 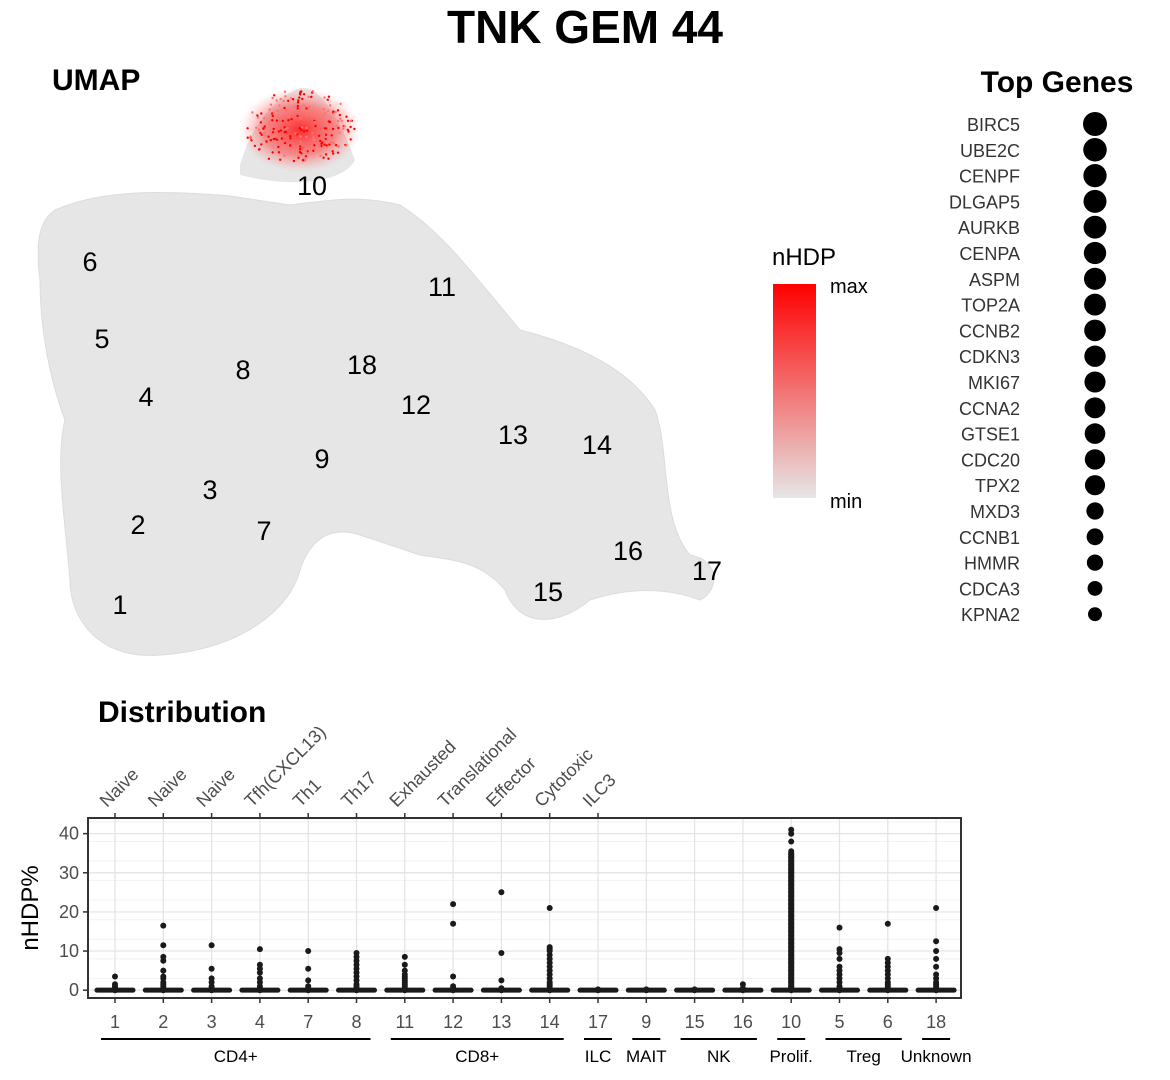 What do you see at coordinates (442, 287) in the screenshot?
I see `umap-cluster-label: 11` at bounding box center [442, 287].